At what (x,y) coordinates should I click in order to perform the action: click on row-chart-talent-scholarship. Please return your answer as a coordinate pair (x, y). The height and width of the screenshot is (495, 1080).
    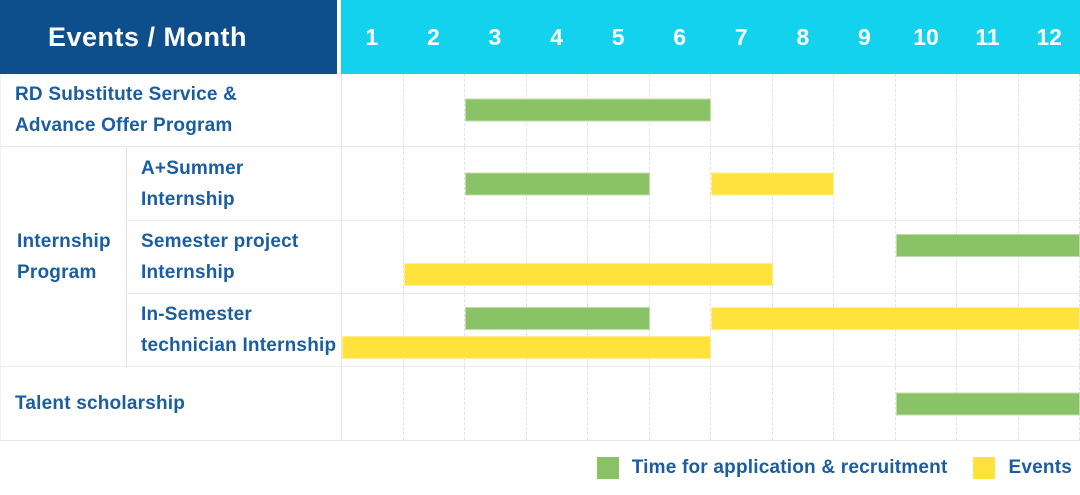
    Looking at the image, I should click on (711, 403).